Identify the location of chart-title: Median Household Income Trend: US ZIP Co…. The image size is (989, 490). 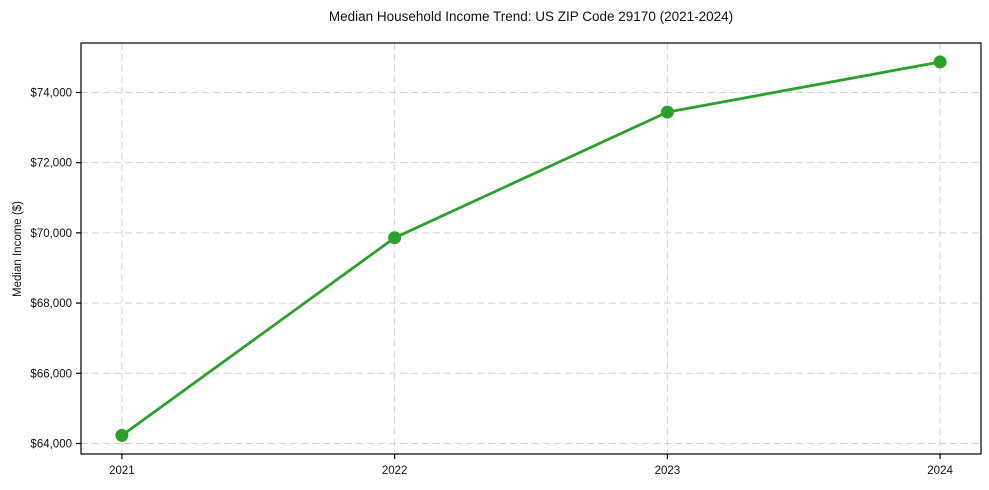
(531, 16).